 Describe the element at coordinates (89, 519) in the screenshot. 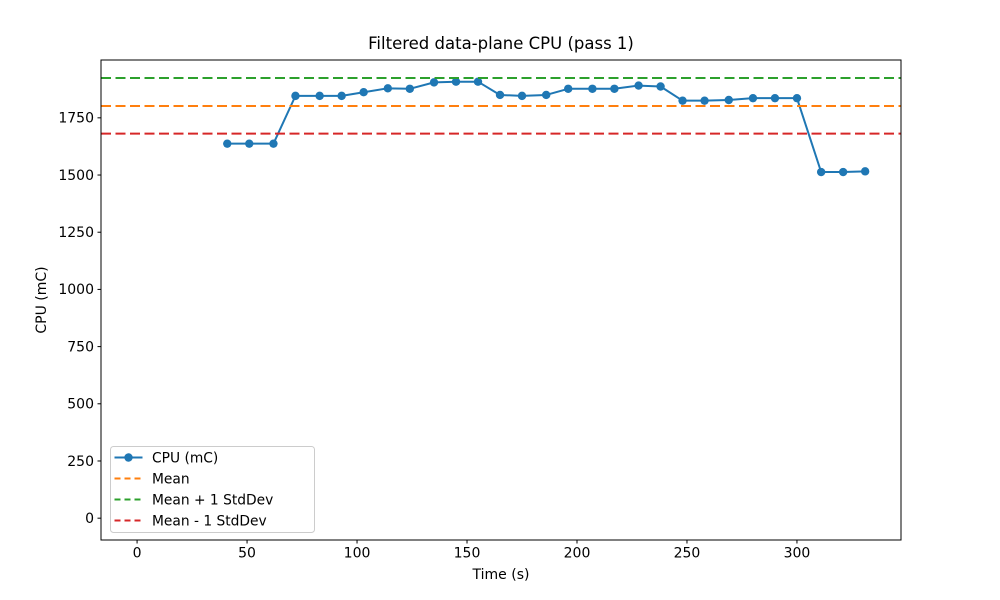

I see `y-tick-label: 0` at that location.